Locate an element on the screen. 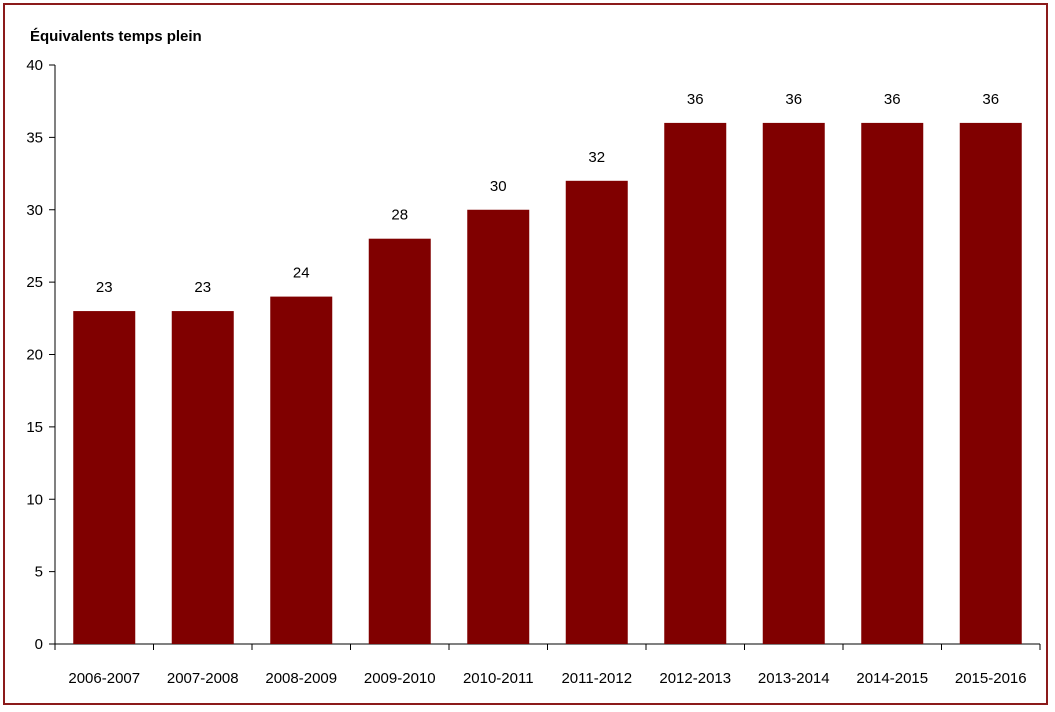 The height and width of the screenshot is (712, 1055). x-tick-label: 2014-2015 is located at coordinates (892, 678).